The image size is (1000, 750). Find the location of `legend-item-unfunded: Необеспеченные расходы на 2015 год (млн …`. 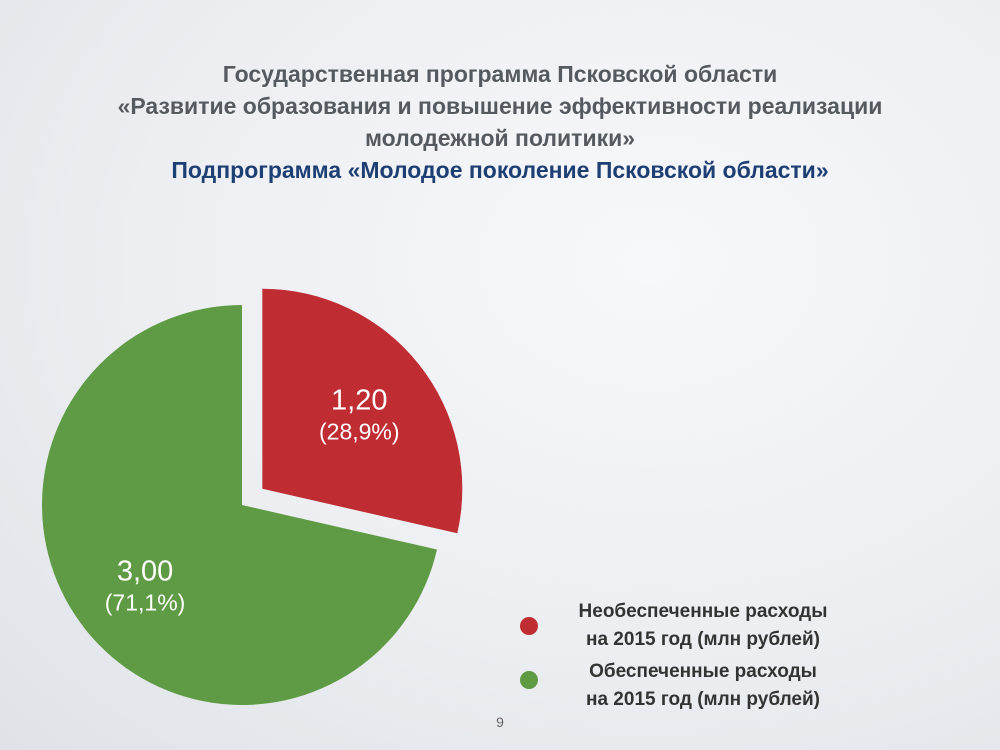

legend-item-unfunded: Необеспеченные расходы на 2015 год (млн … is located at coordinates (700, 628).